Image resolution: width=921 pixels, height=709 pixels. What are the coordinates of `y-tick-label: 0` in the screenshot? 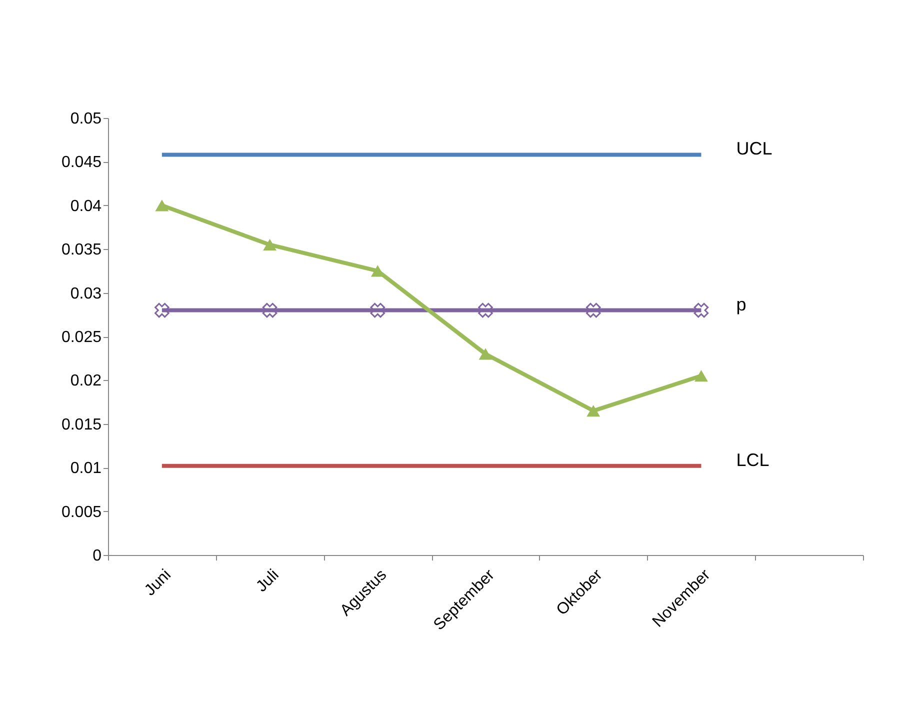 It's located at (97, 556).